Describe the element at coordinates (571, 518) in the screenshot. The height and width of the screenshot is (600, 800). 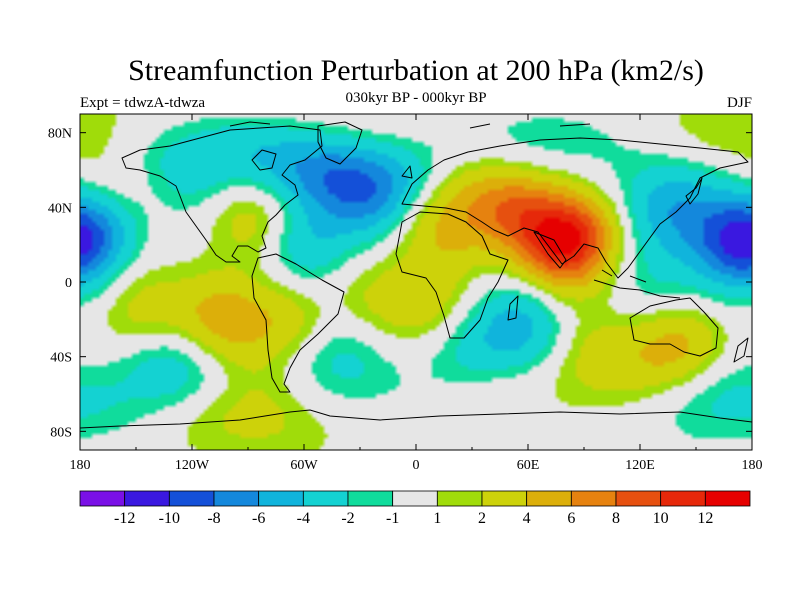
I see `colorbar-label: 6` at that location.